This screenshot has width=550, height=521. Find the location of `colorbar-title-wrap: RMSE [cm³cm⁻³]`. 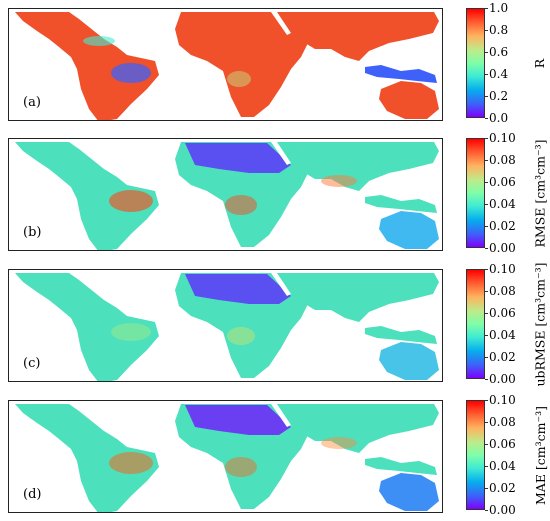

colorbar-title-wrap: RMSE [cm³cm⁻³] is located at coordinates (540, 193).